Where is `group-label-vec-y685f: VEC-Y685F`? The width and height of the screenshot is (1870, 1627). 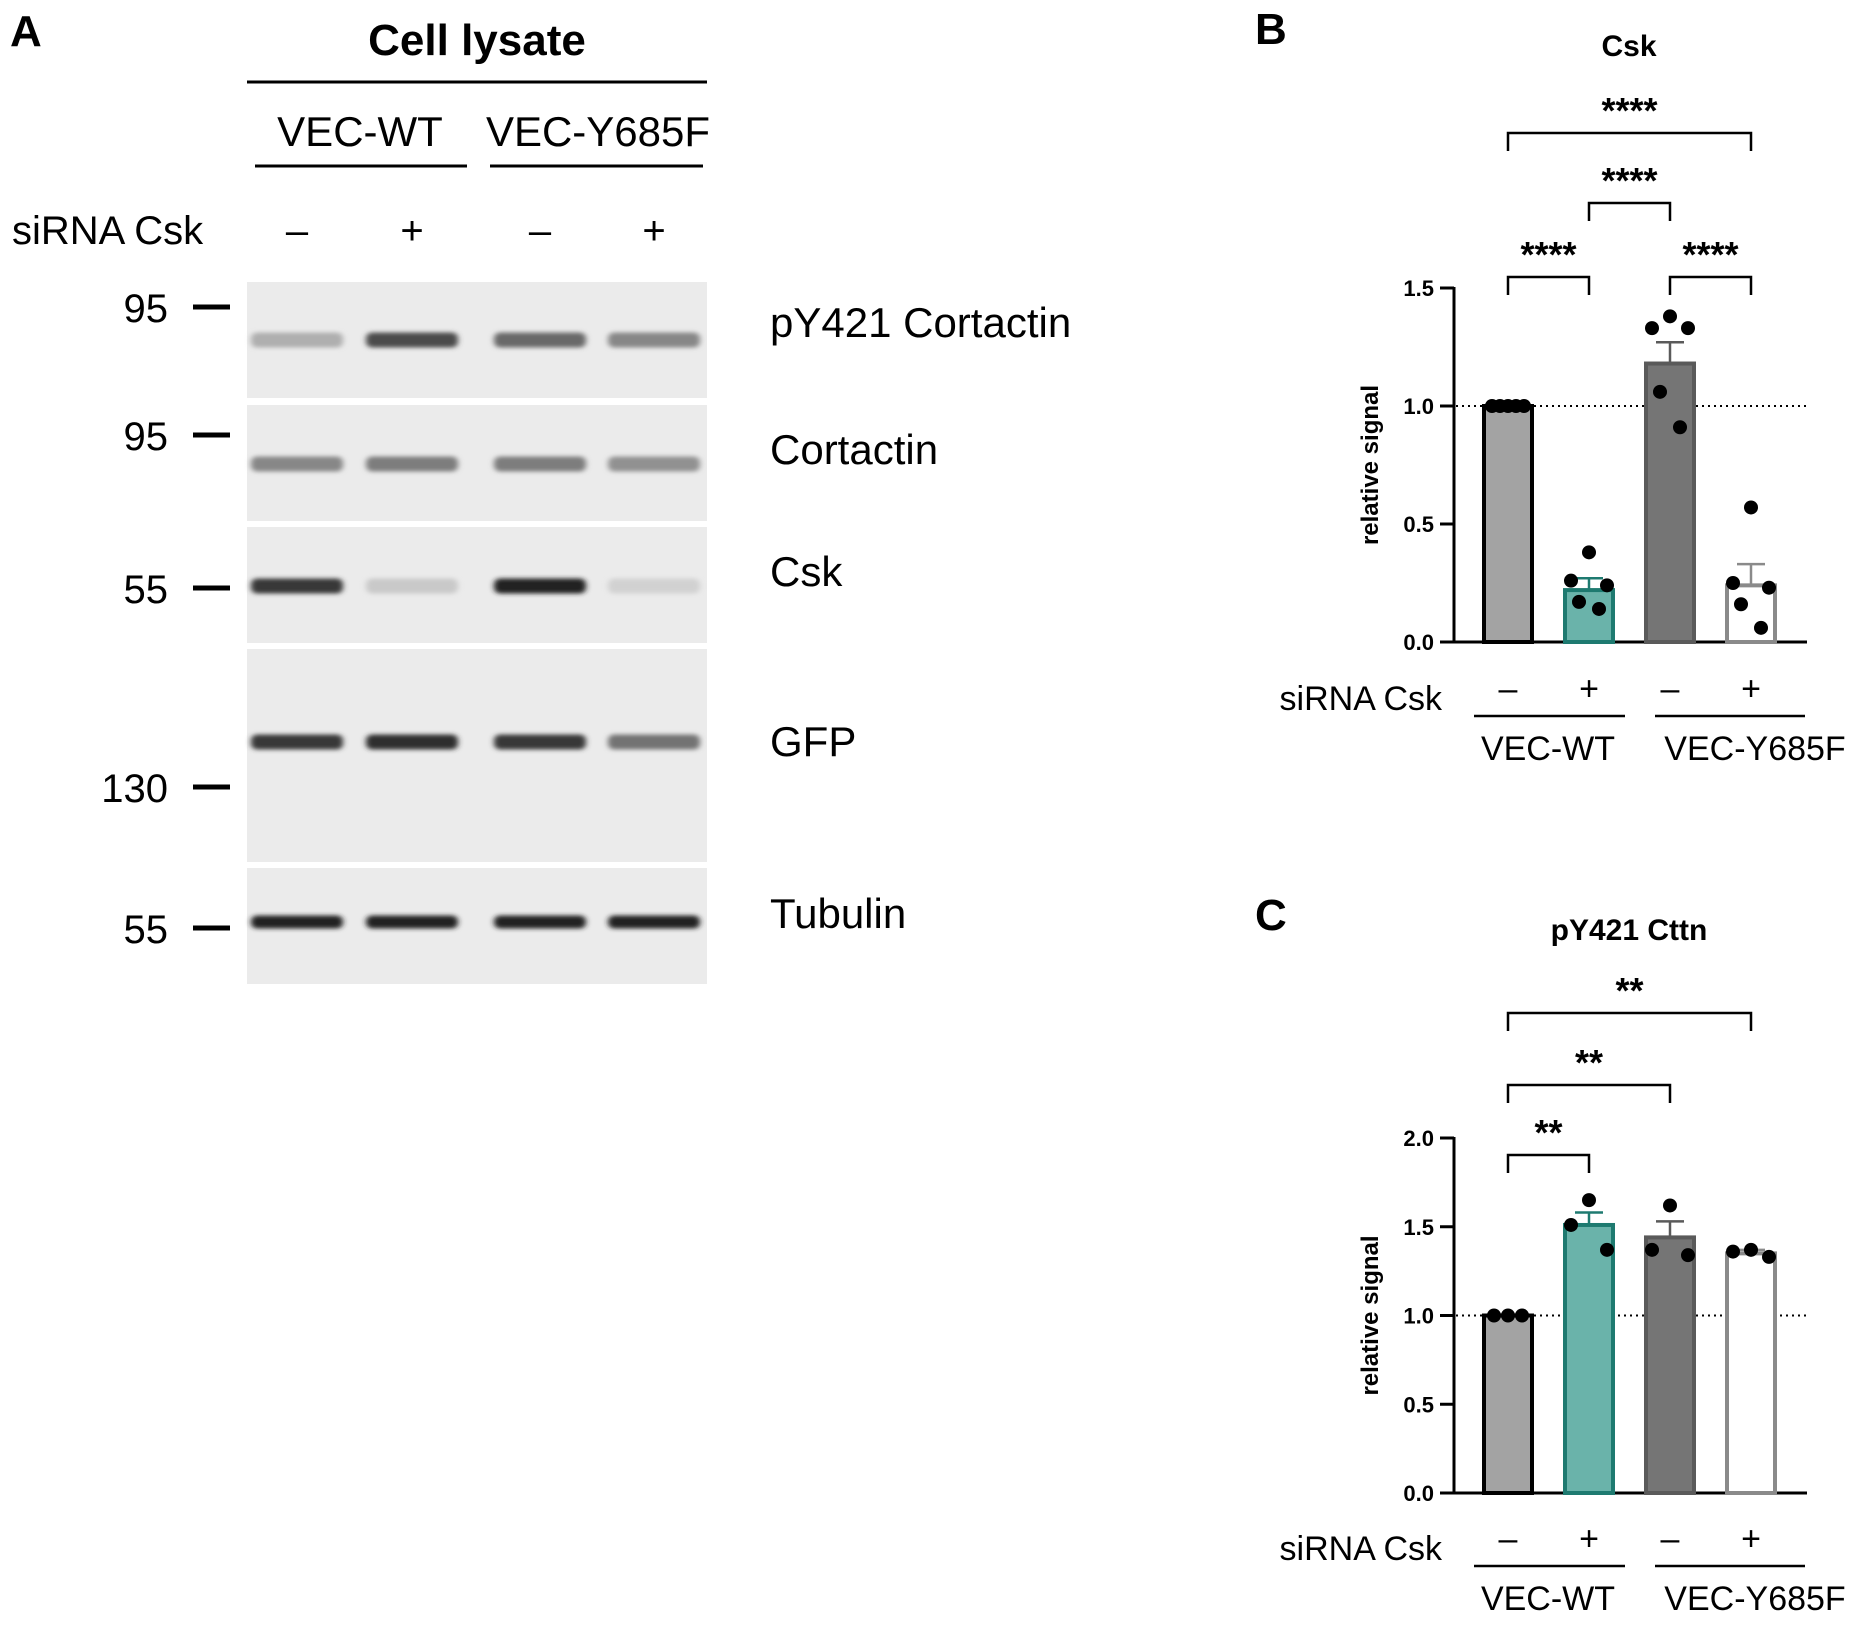 group-label-vec-y685f: VEC-Y685F is located at coordinates (598, 131).